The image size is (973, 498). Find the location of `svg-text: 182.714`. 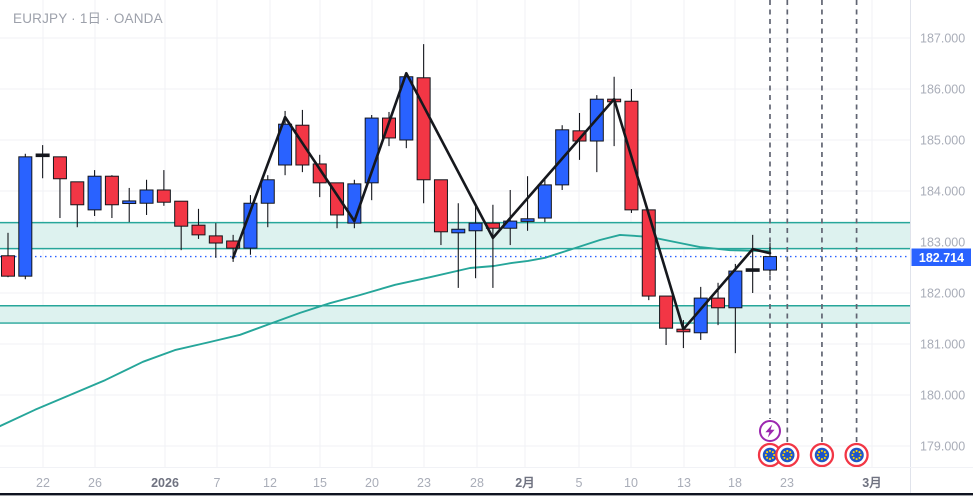

svg-text: 182.714 is located at coordinates (941, 258).